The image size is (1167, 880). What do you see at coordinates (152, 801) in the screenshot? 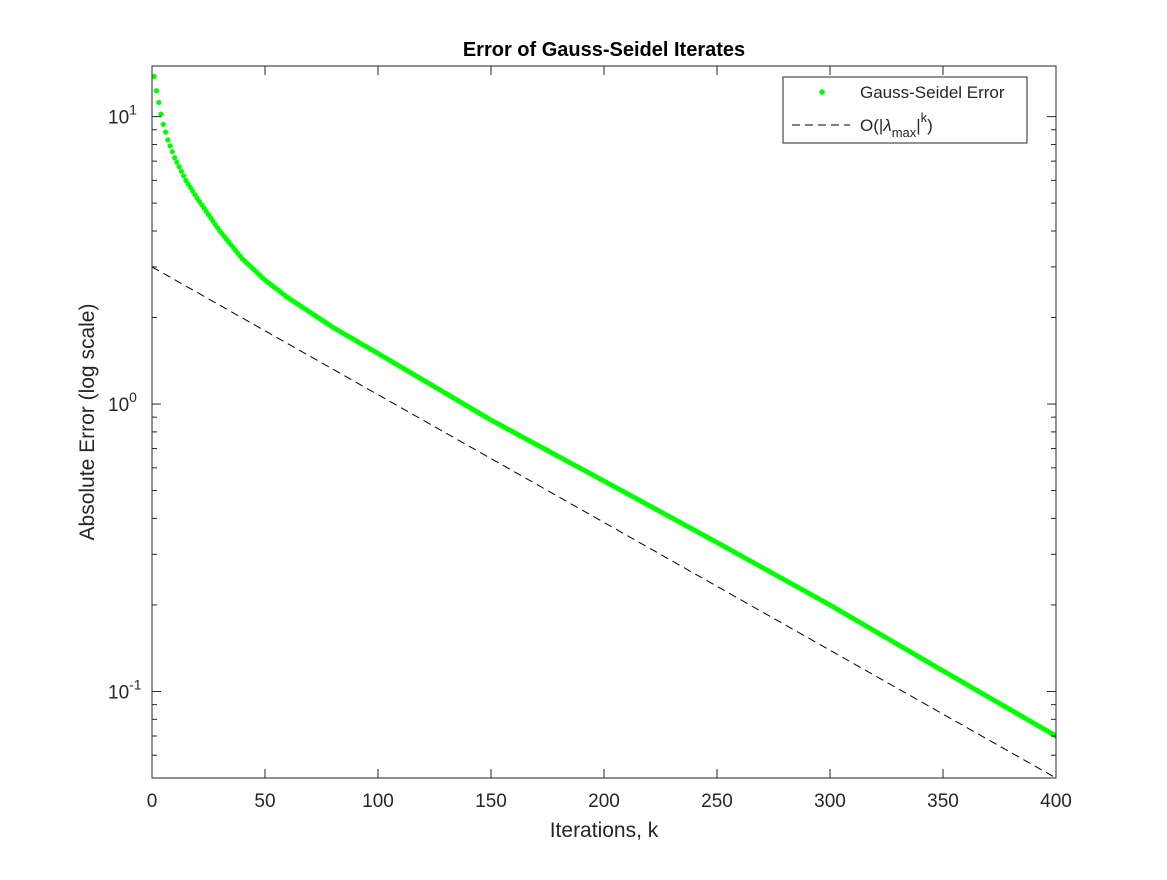
I see `x-tick-label: 0` at bounding box center [152, 801].